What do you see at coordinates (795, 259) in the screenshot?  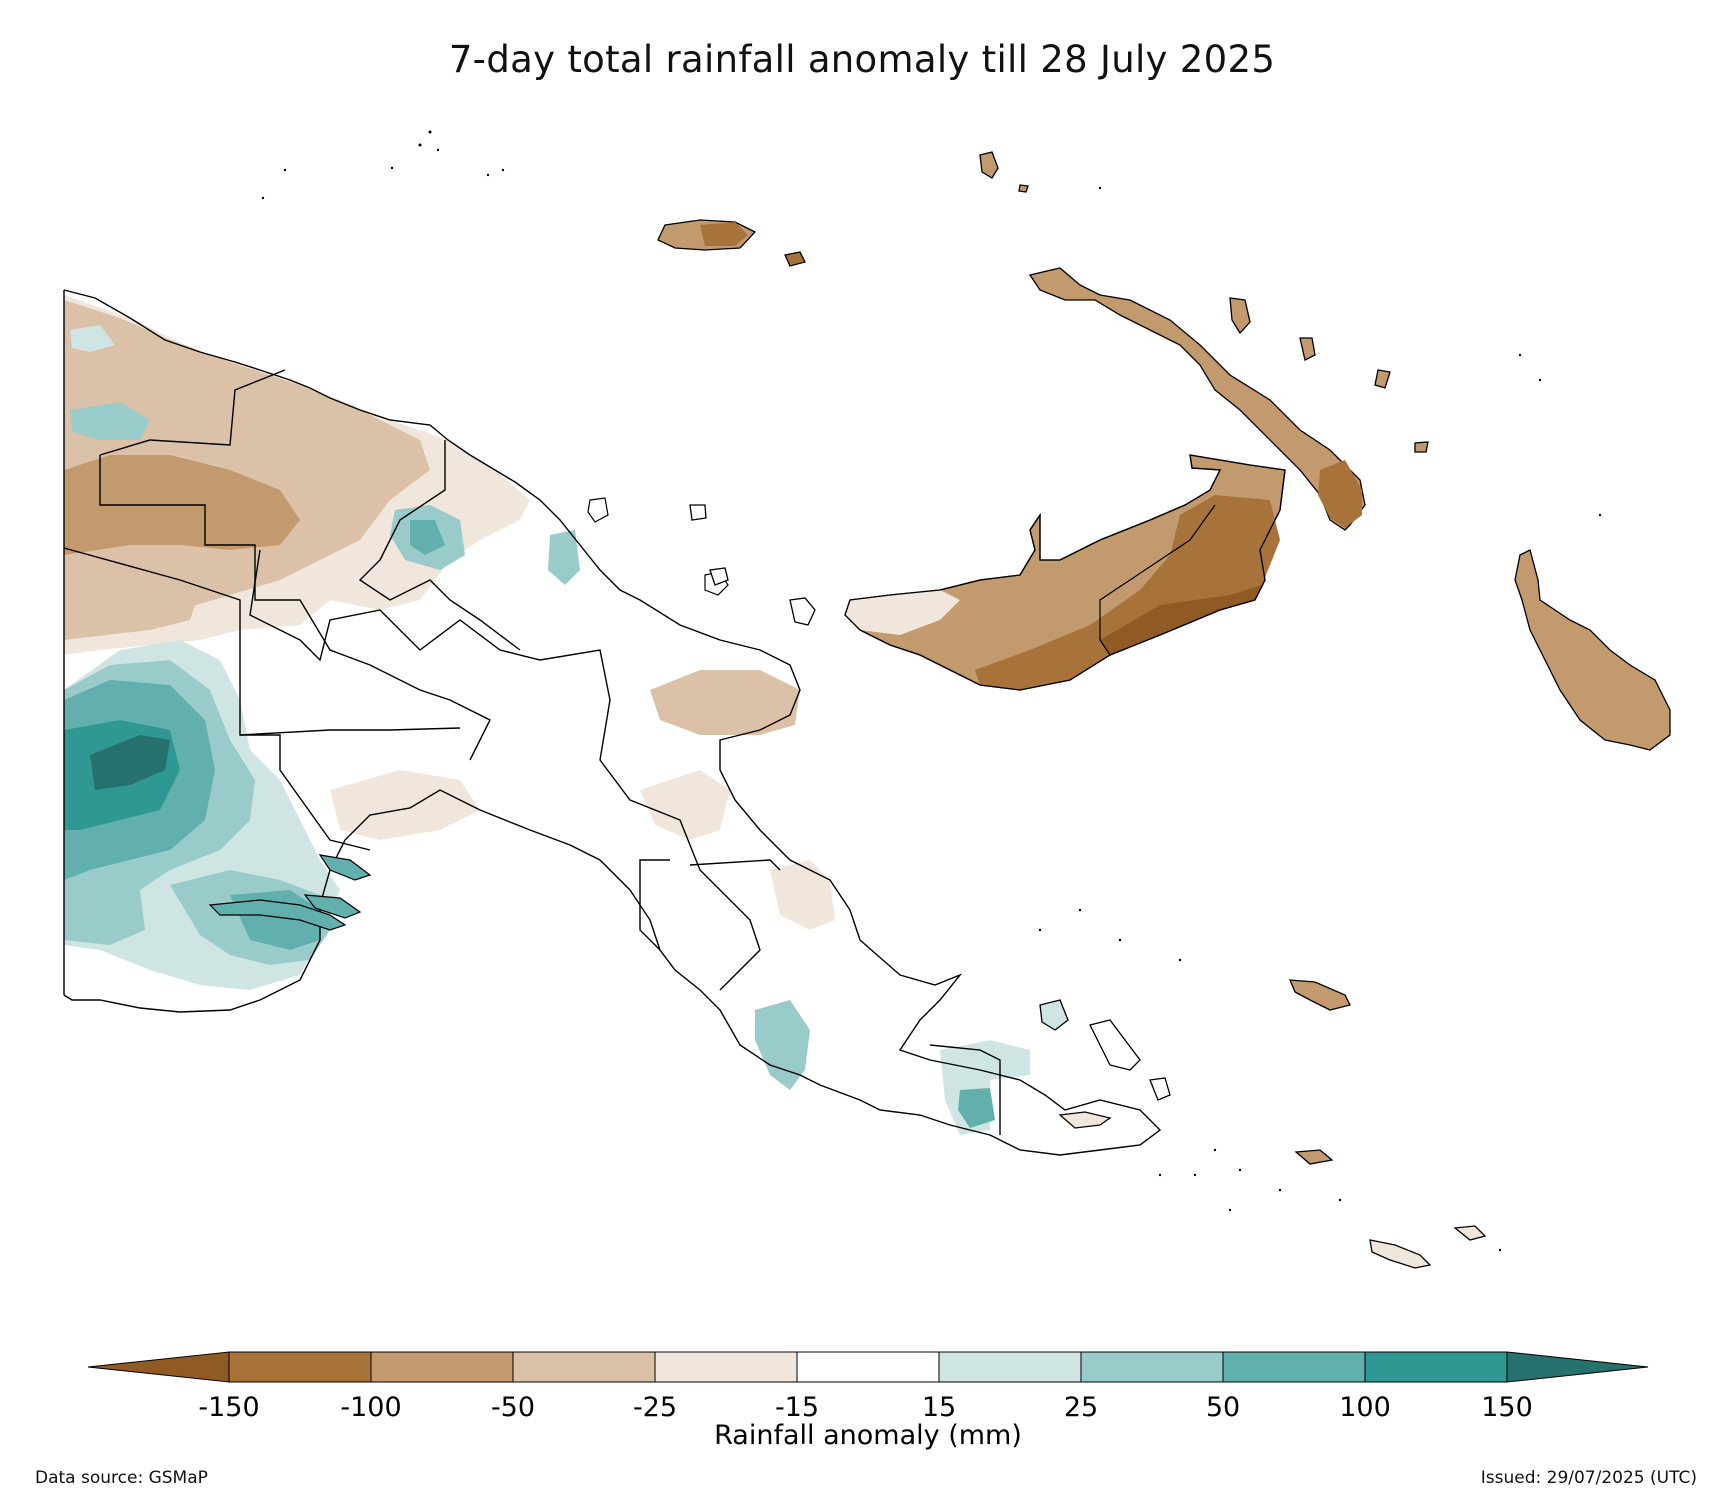 I see `small-island-manus-east` at bounding box center [795, 259].